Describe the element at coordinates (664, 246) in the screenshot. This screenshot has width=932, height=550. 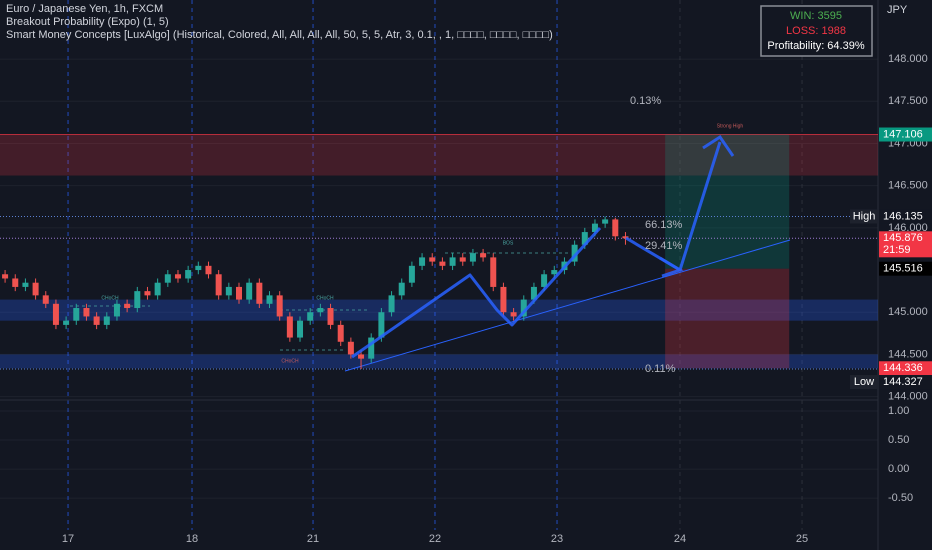
I see `probability-label: 29.41%` at that location.